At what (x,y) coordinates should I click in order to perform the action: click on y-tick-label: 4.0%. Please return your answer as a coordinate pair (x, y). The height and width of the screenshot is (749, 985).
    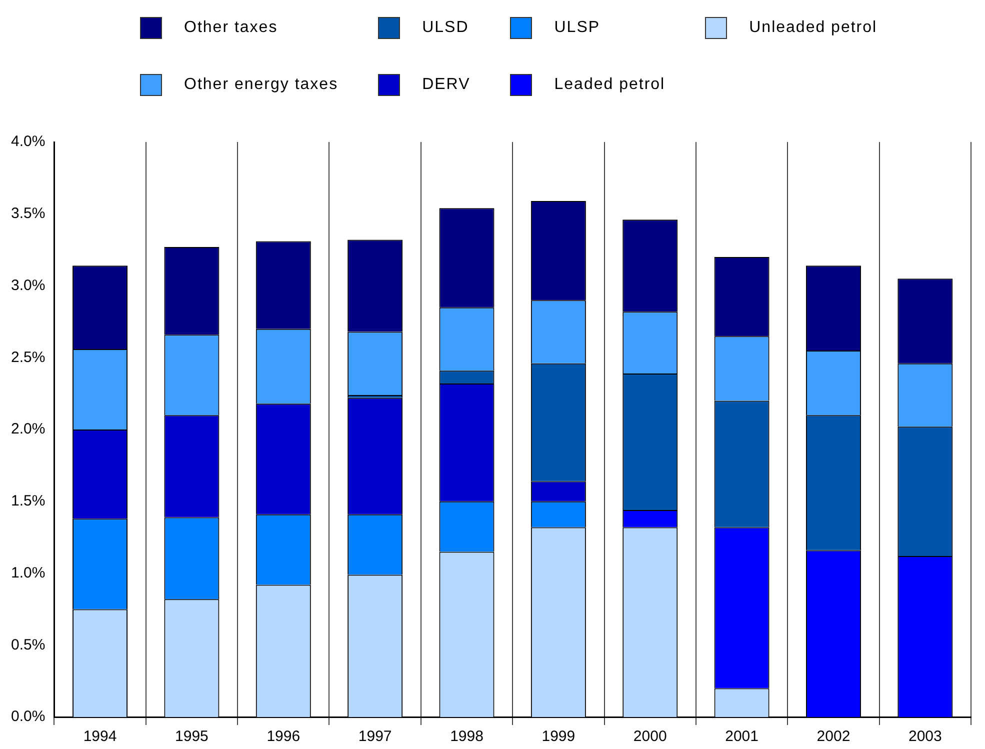
    Looking at the image, I should click on (28, 141).